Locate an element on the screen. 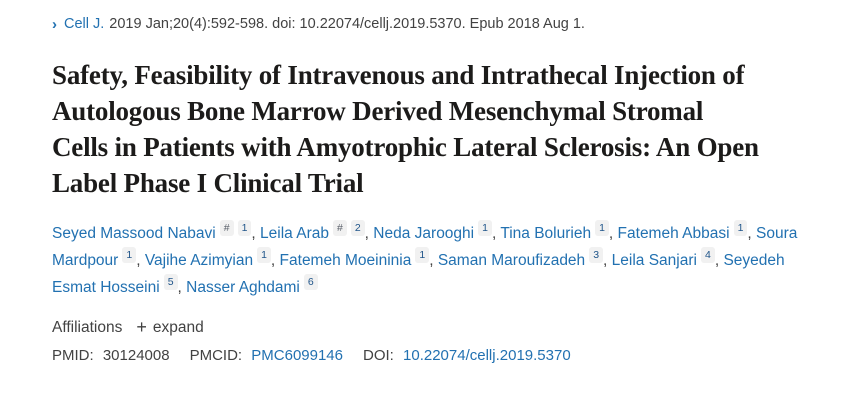  pmcid-group: PMCID: PMC6099146 is located at coordinates (266, 355).